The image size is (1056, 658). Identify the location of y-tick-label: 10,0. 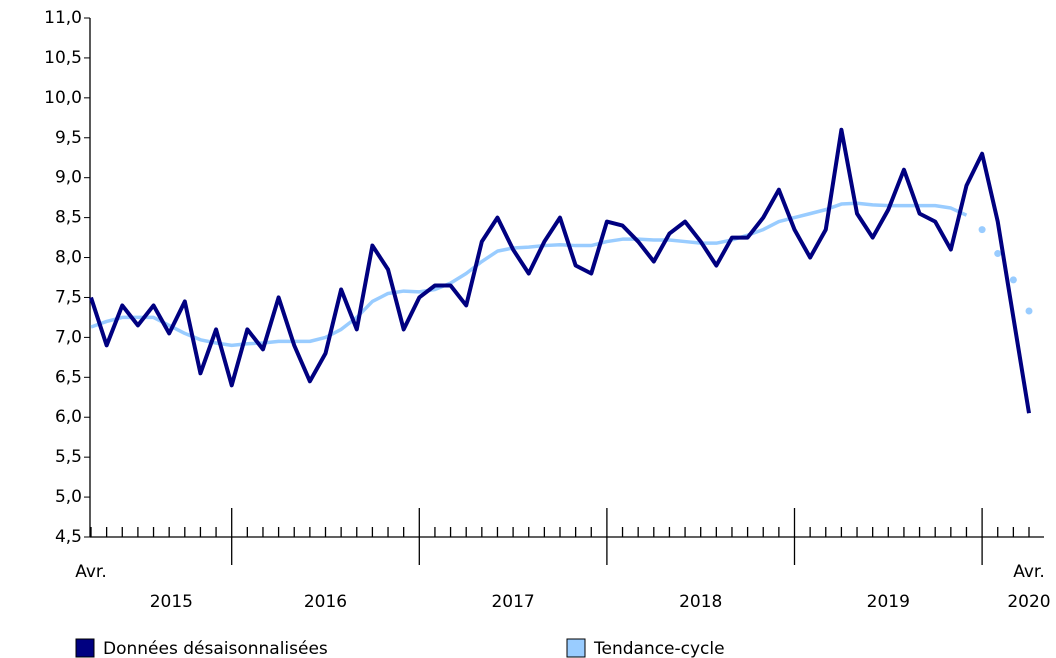
(63, 98).